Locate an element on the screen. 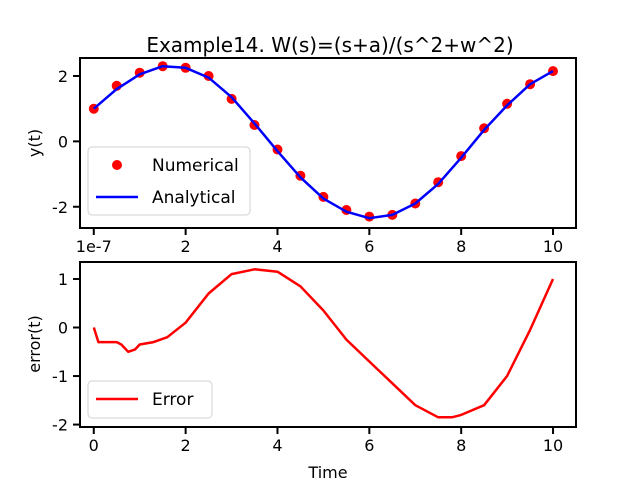 The width and height of the screenshot is (640, 480). top-x-tick-label: 10 is located at coordinates (553, 246).